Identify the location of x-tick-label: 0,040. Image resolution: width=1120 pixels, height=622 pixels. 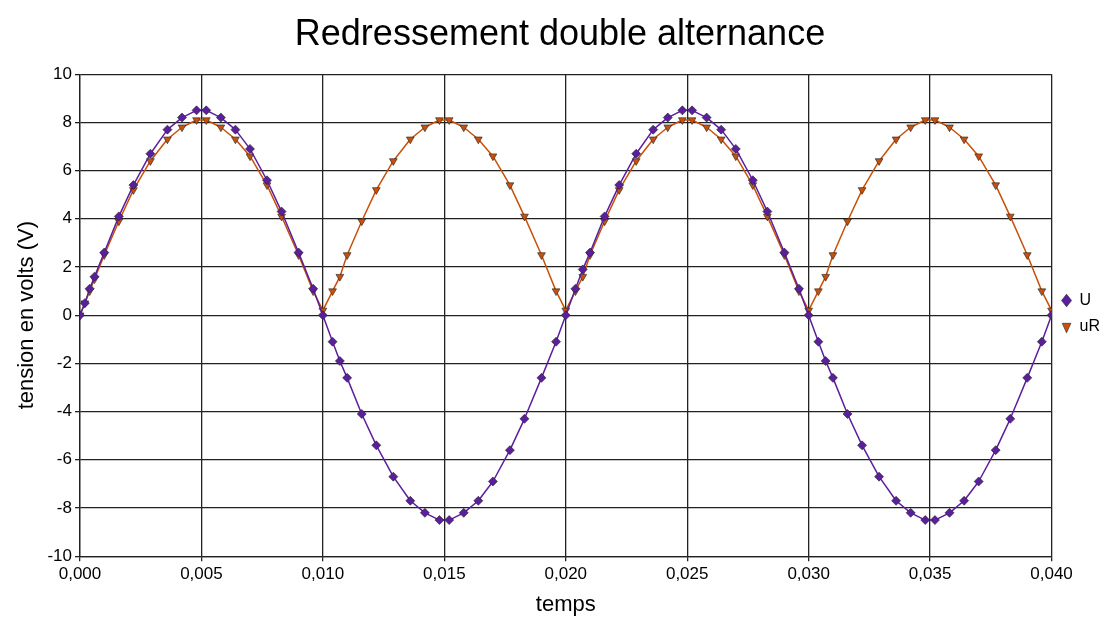
(1051, 574).